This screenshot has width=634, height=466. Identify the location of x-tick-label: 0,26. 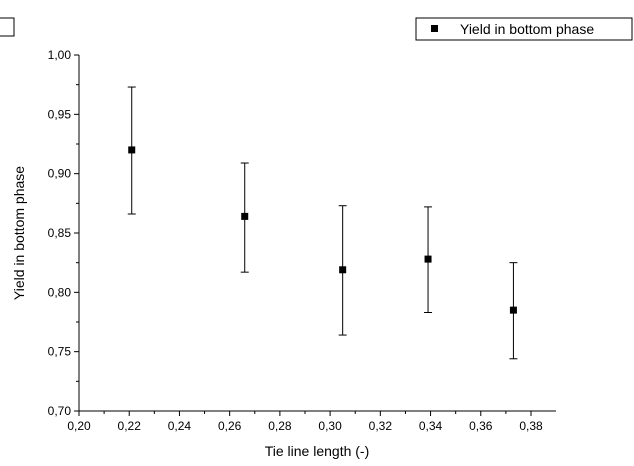
(230, 426).